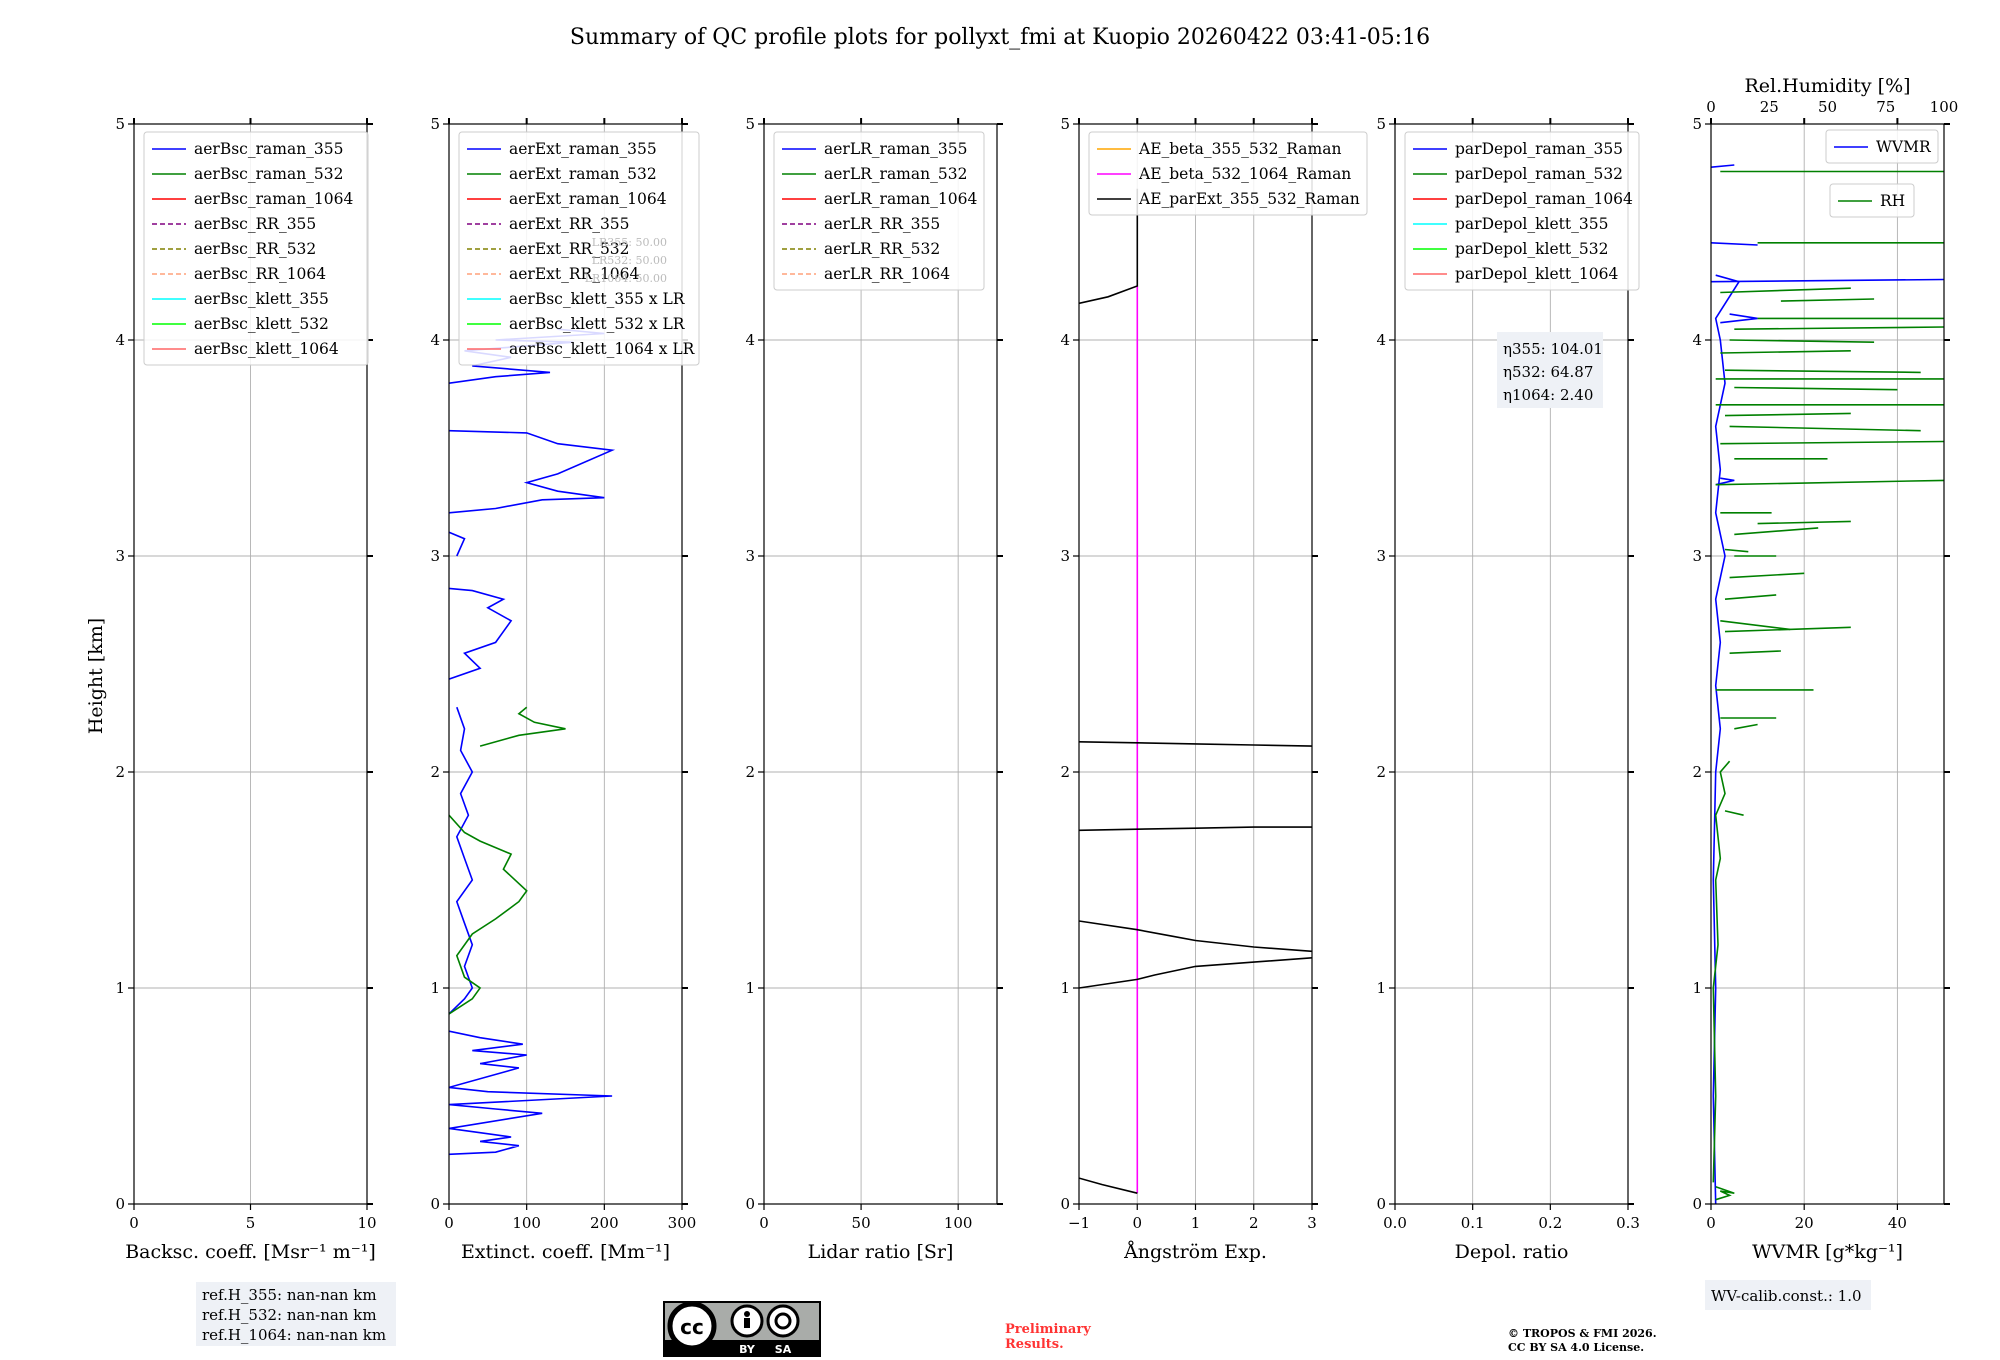  I want to click on axes-frame, so click(565, 664).